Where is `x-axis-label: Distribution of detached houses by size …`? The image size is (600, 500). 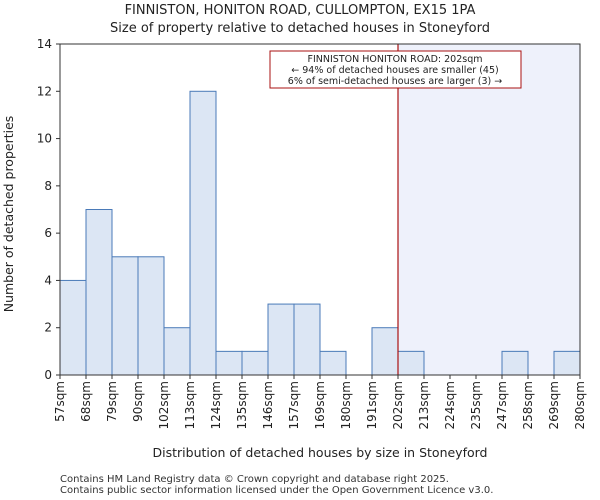
x-axis-label: Distribution of detached houses by size … is located at coordinates (320, 452).